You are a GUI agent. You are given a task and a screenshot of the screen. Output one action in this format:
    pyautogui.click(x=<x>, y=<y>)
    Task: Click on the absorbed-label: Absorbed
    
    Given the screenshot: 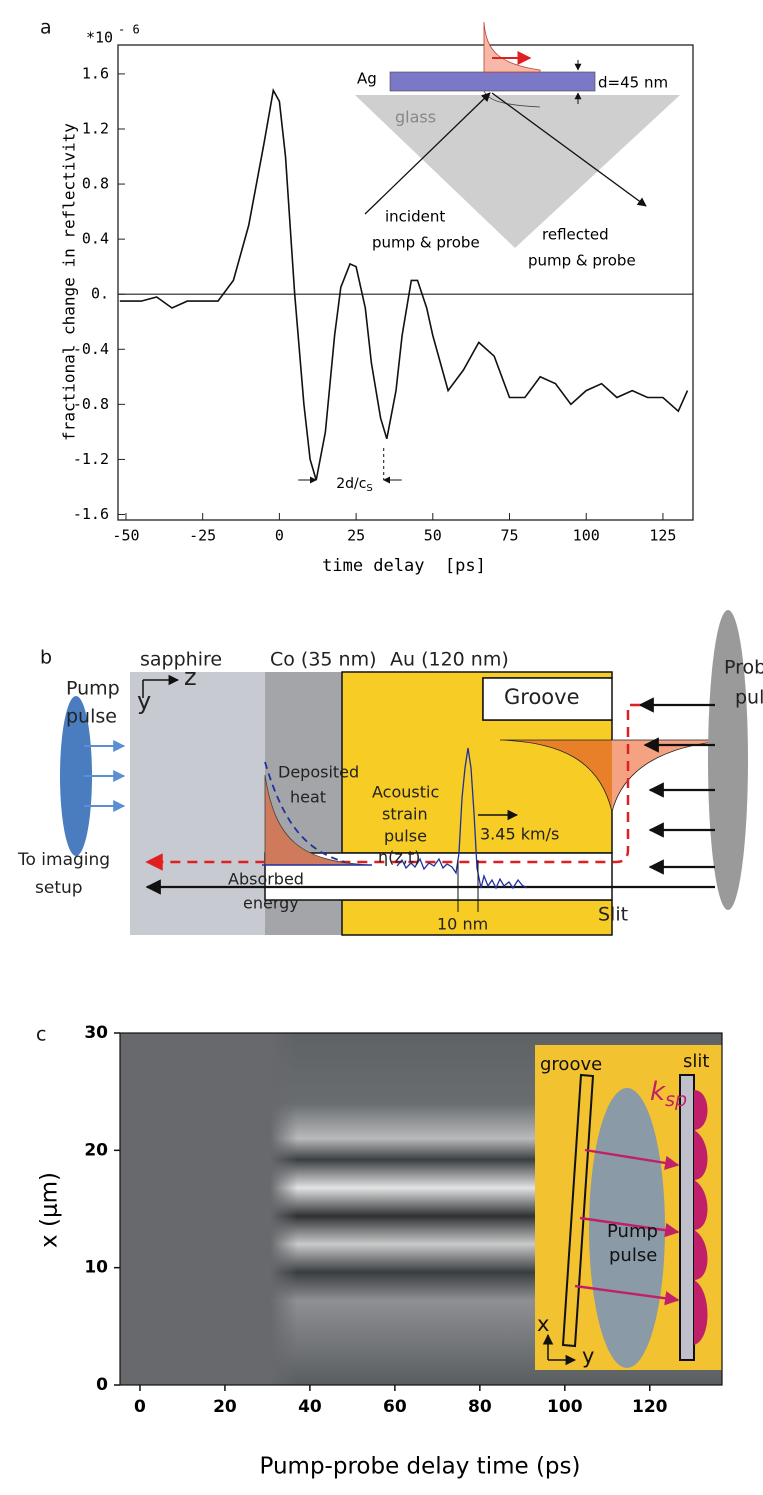 What is the action you would take?
    pyautogui.click(x=266, y=879)
    